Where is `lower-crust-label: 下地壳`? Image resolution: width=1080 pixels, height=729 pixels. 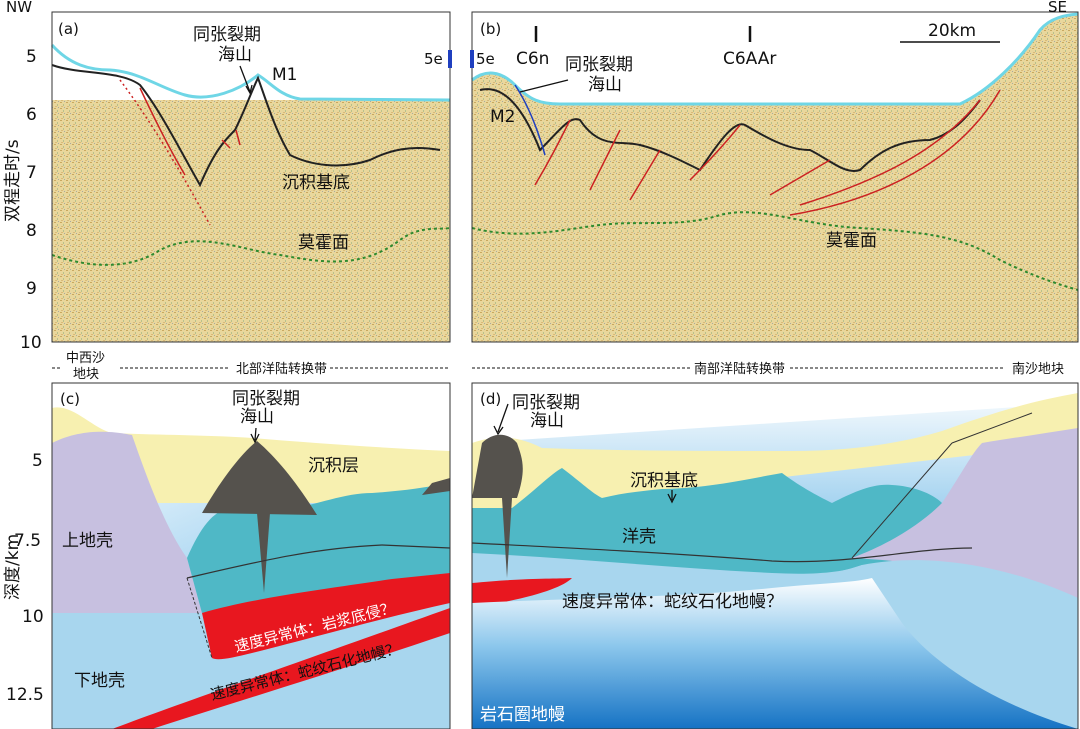 lower-crust-label: 下地壳 is located at coordinates (99, 681).